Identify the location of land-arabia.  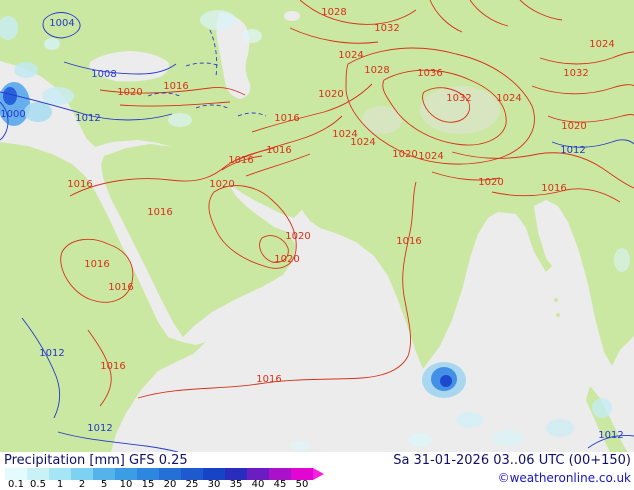
(198, 240).